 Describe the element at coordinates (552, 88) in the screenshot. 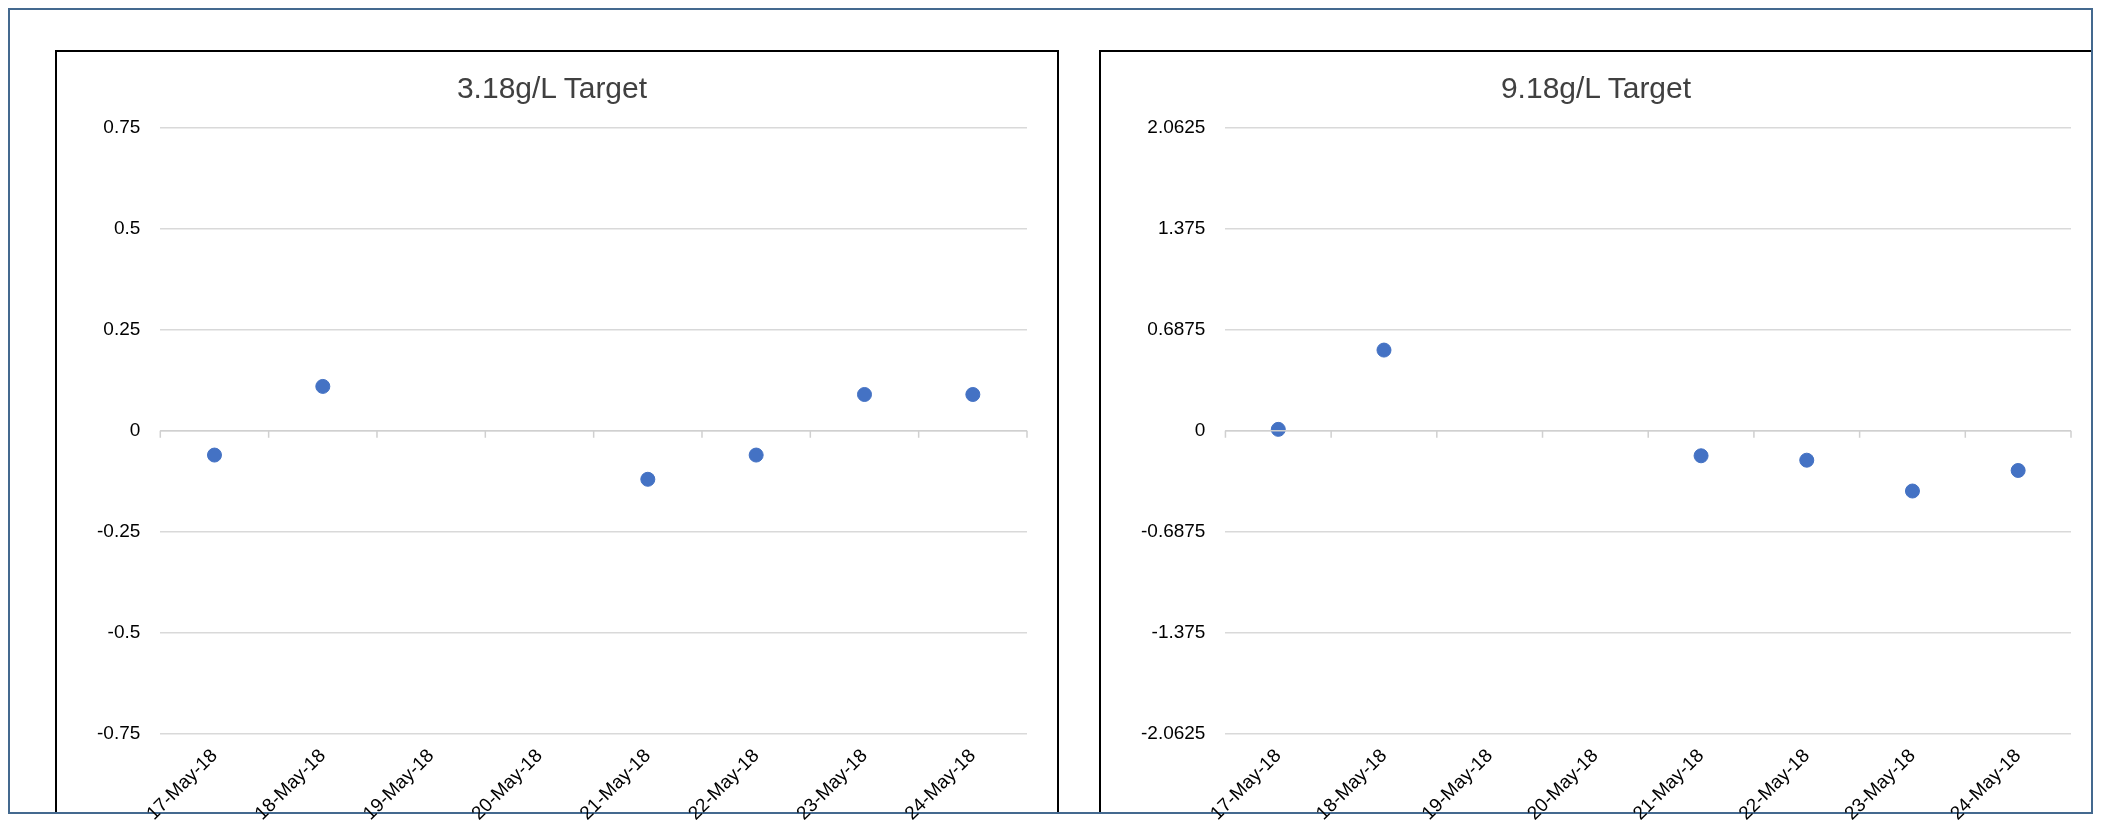

I see `chart-title: 3.18g/L Target` at that location.